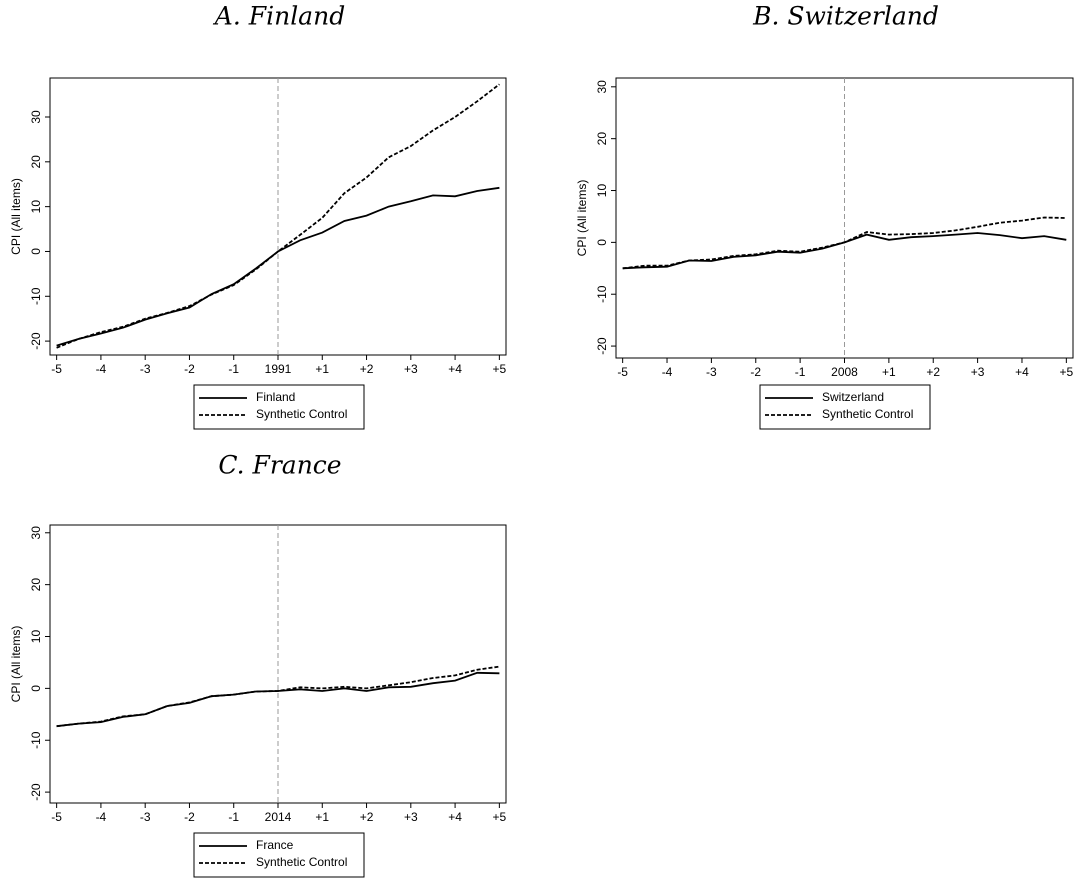 Image resolution: width=1075 pixels, height=878 pixels. Describe the element at coordinates (275, 397) in the screenshot. I see `legend-label: Finland` at that location.